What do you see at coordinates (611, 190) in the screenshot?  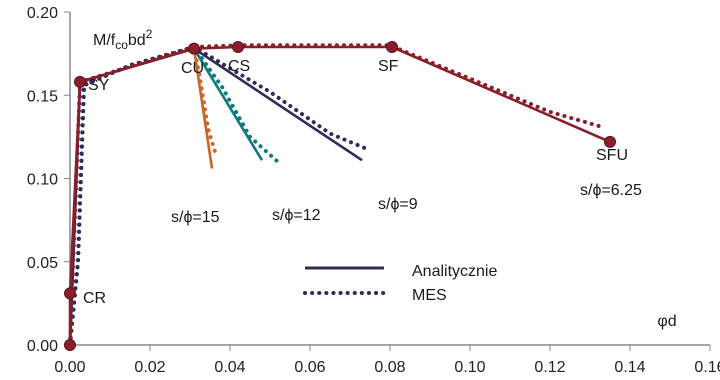 I see `series-label: s/ϕ=6.25` at bounding box center [611, 190].